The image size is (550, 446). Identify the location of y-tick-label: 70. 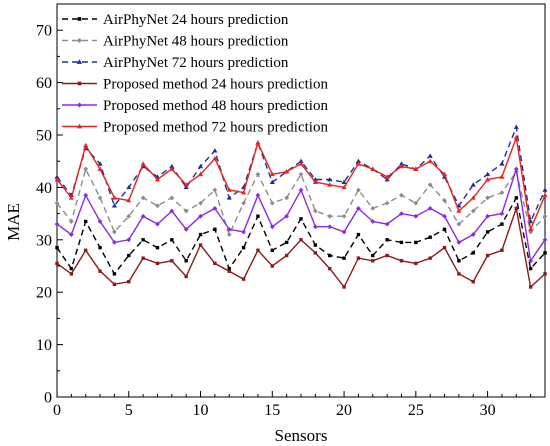
(44, 31).